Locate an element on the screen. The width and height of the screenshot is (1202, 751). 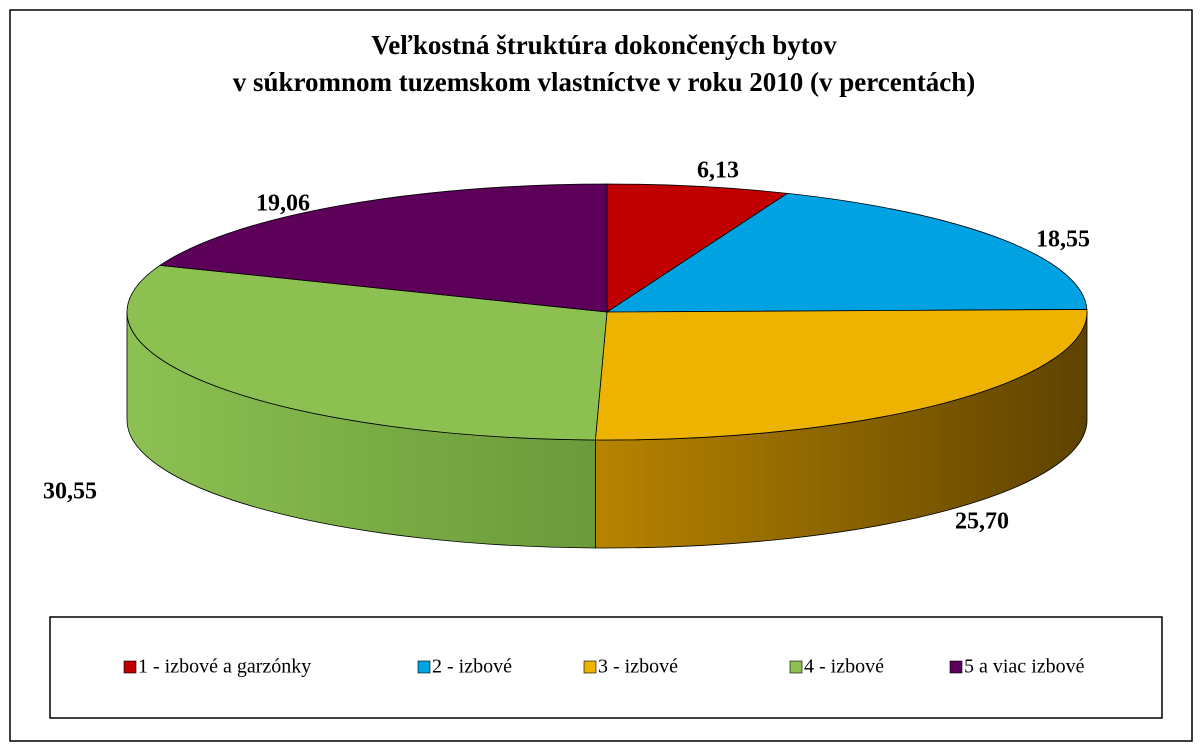
legend-label: 3 - izbové is located at coordinates (638, 667).